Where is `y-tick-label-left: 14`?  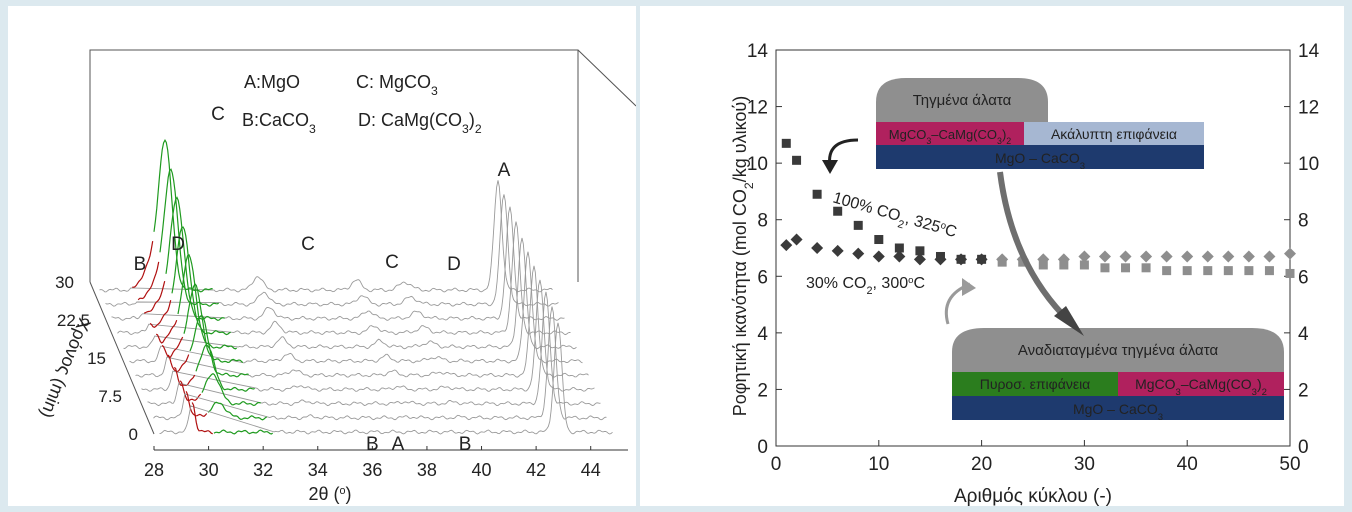
y-tick-label-left: 14 is located at coordinates (758, 51).